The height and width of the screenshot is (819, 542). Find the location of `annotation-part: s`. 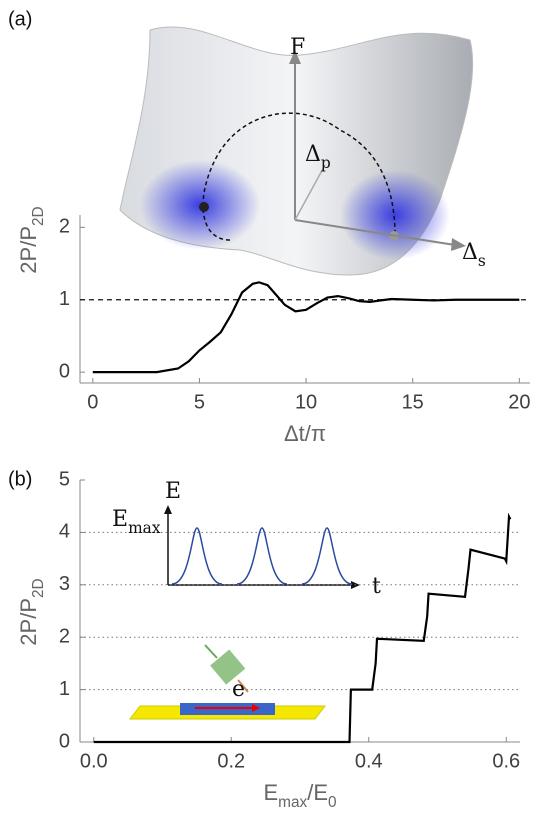

annotation-part: s is located at coordinates (482, 261).